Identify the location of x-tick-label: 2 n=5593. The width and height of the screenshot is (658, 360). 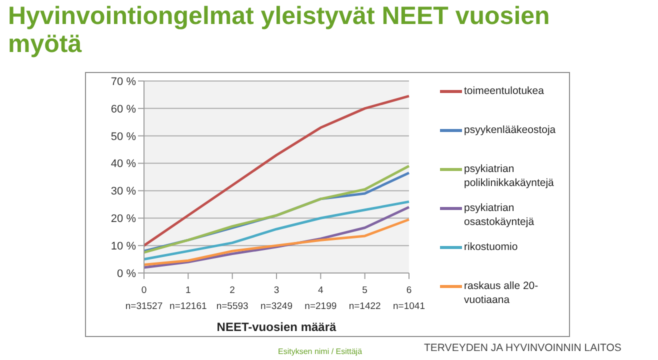
(232, 298).